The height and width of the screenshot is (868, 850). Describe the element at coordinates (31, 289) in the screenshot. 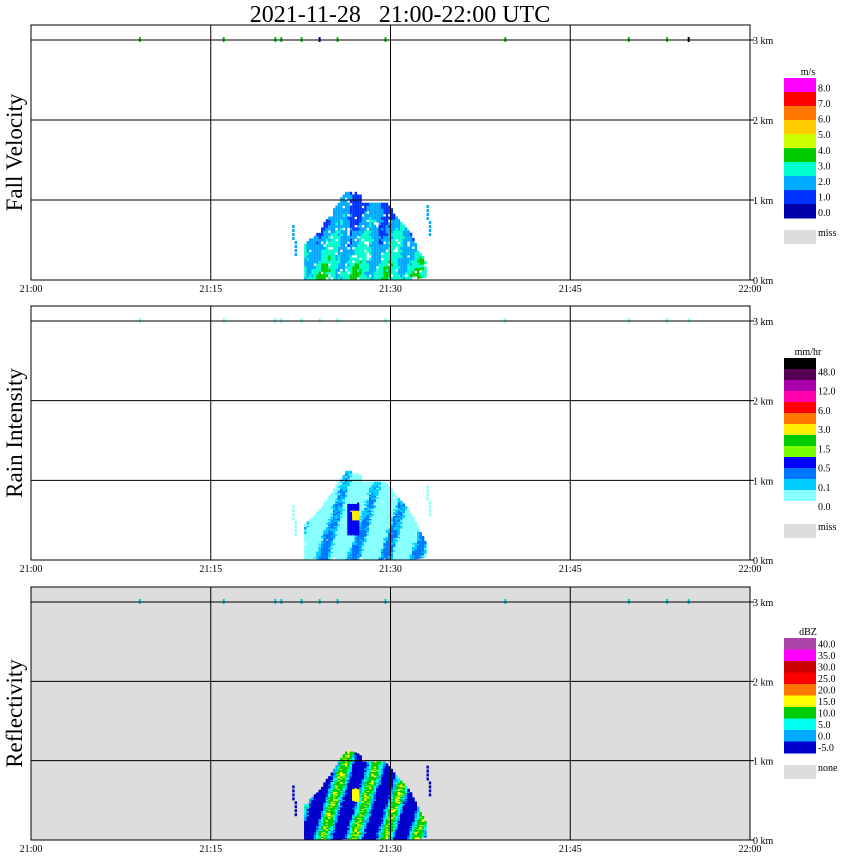

I see `x-tick-label: 21:00` at that location.